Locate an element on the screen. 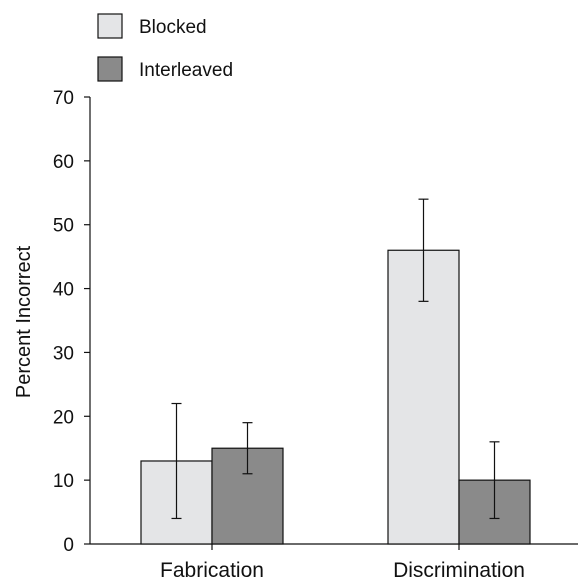 This screenshot has height=582, width=578. legend-swatch-blocked is located at coordinates (110, 26).